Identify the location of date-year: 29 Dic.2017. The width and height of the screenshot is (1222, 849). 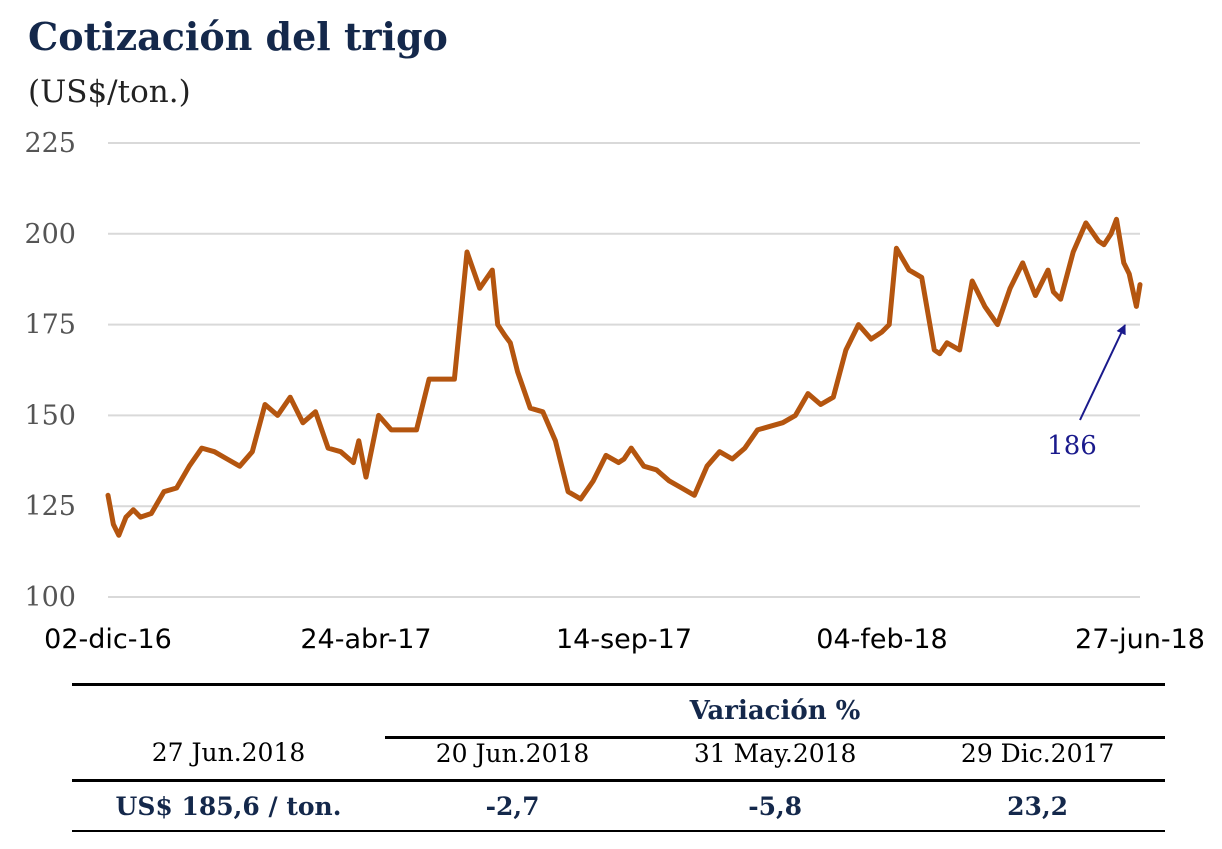
(1037, 759).